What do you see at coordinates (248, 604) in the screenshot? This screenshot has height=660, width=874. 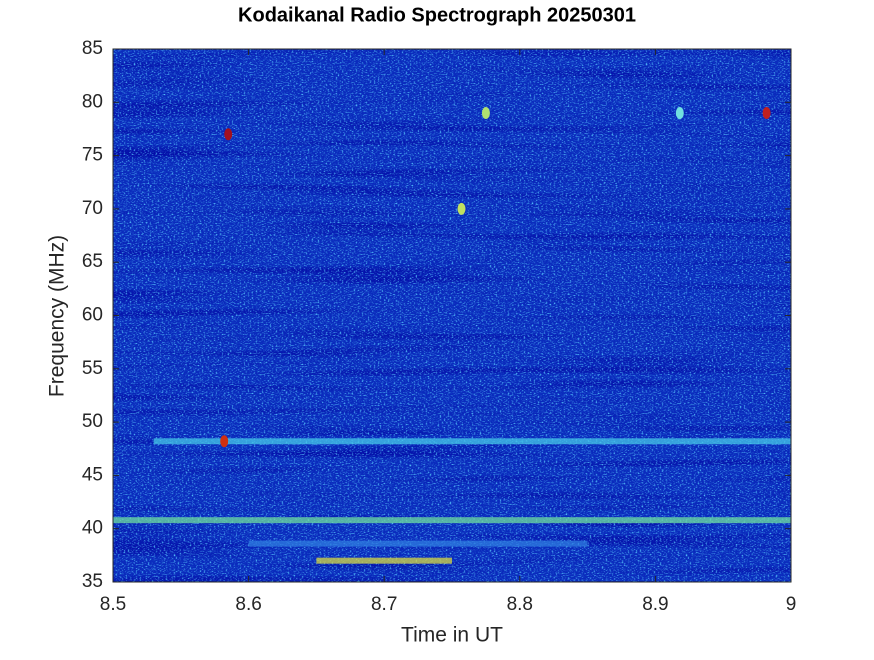 I see `x-tick-label: 8.6` at bounding box center [248, 604].